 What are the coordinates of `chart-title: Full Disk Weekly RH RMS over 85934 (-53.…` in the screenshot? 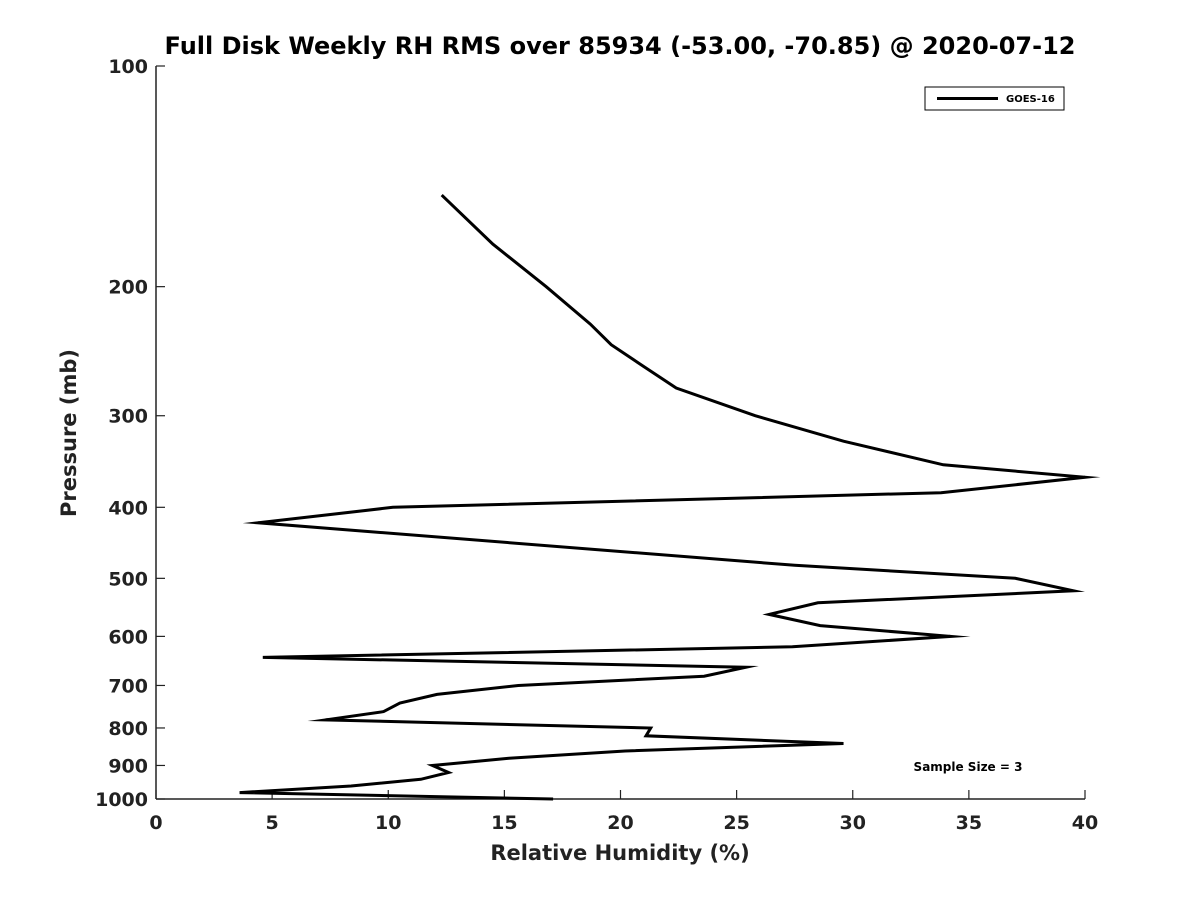 It's located at (620, 46).